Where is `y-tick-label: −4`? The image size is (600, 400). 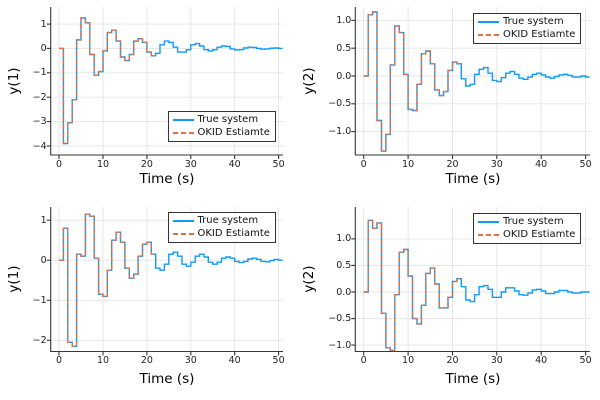
y-tick-label: −4 is located at coordinates (39, 146).